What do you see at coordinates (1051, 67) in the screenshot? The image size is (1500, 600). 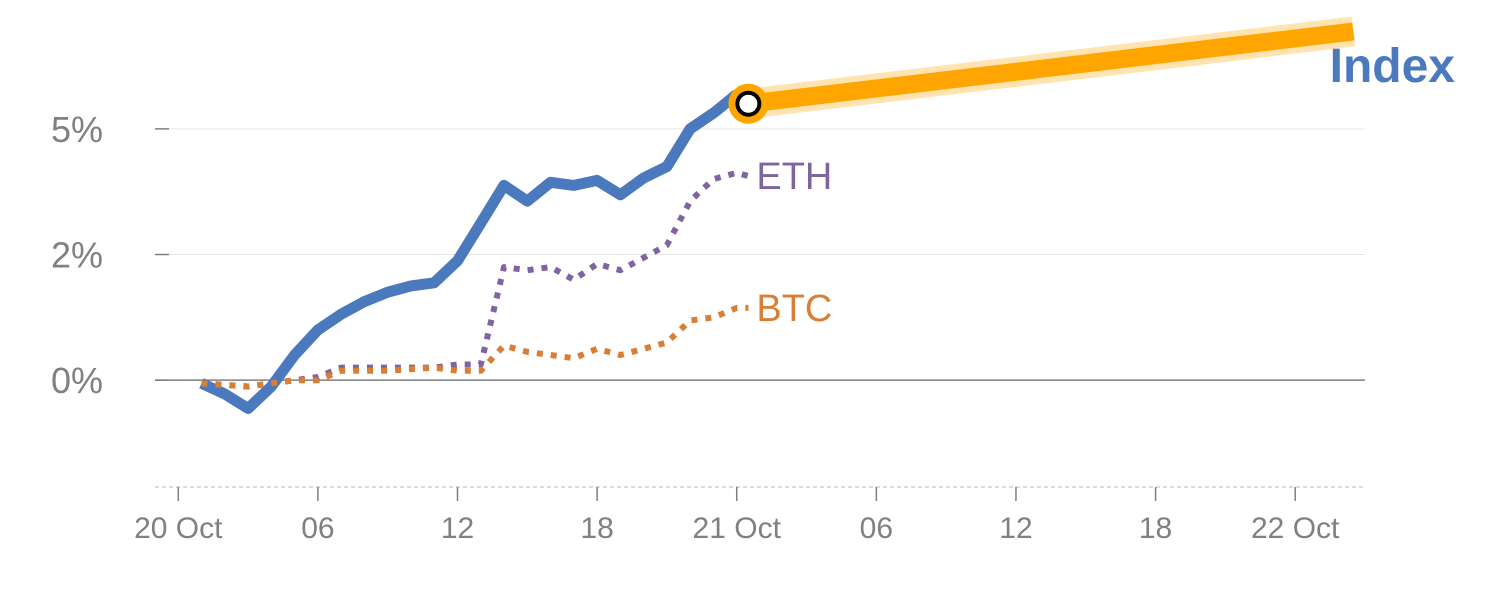 I see `projection-line` at bounding box center [1051, 67].